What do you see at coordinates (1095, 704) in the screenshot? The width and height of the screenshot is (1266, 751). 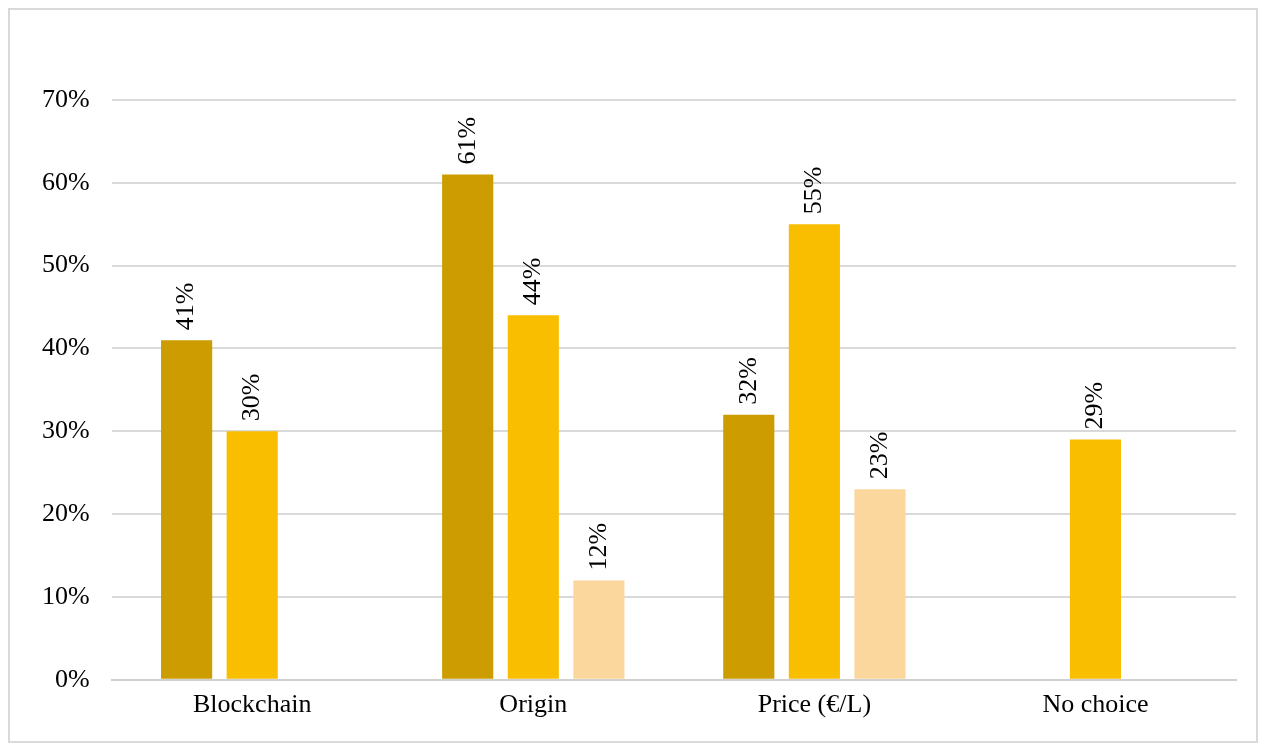 I see `x-tick-label: No choice` at bounding box center [1095, 704].